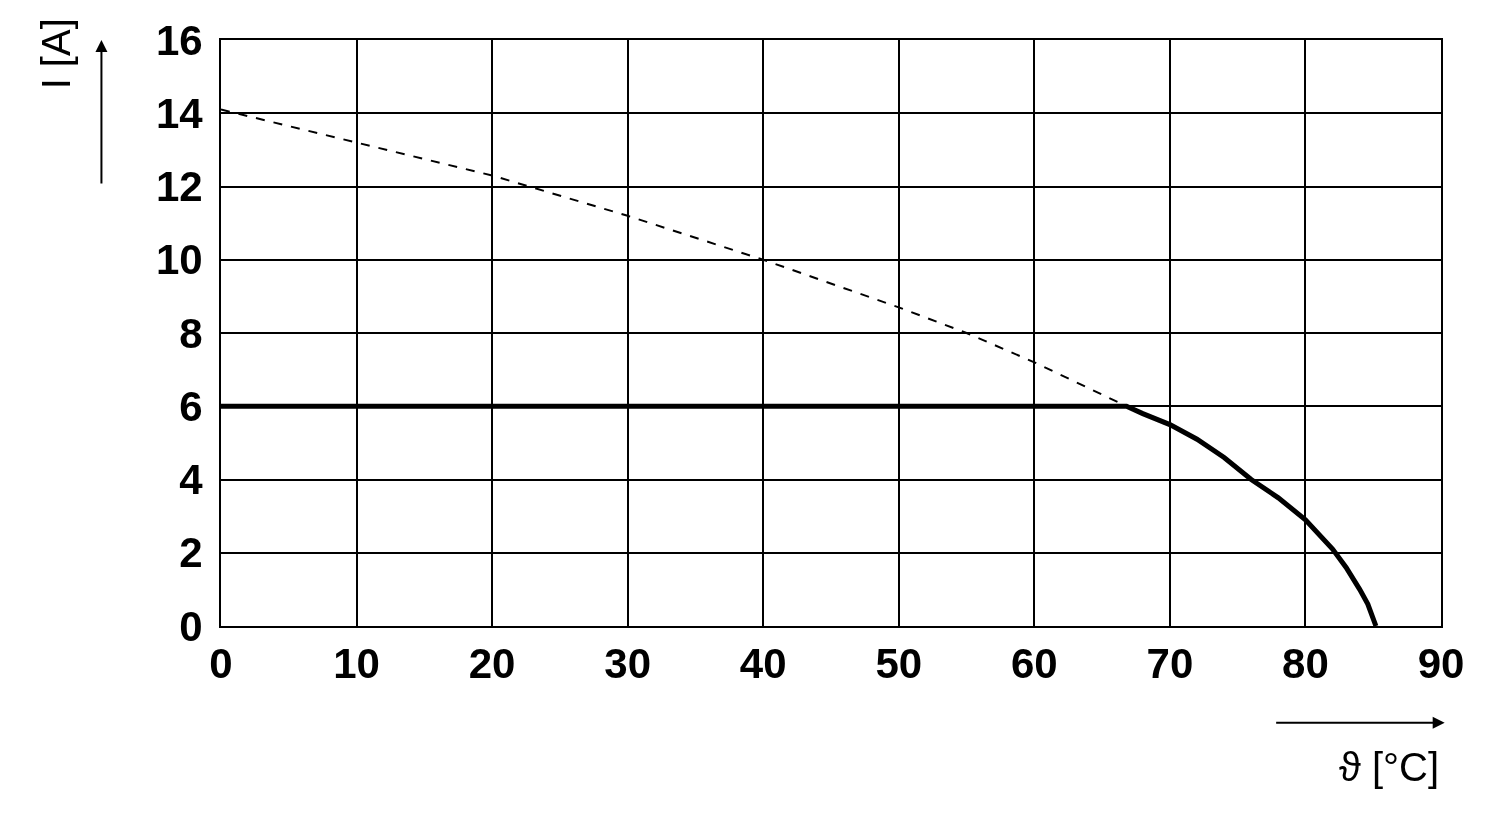 The height and width of the screenshot is (821, 1500). I want to click on y-tick-label: 8, so click(191, 333).